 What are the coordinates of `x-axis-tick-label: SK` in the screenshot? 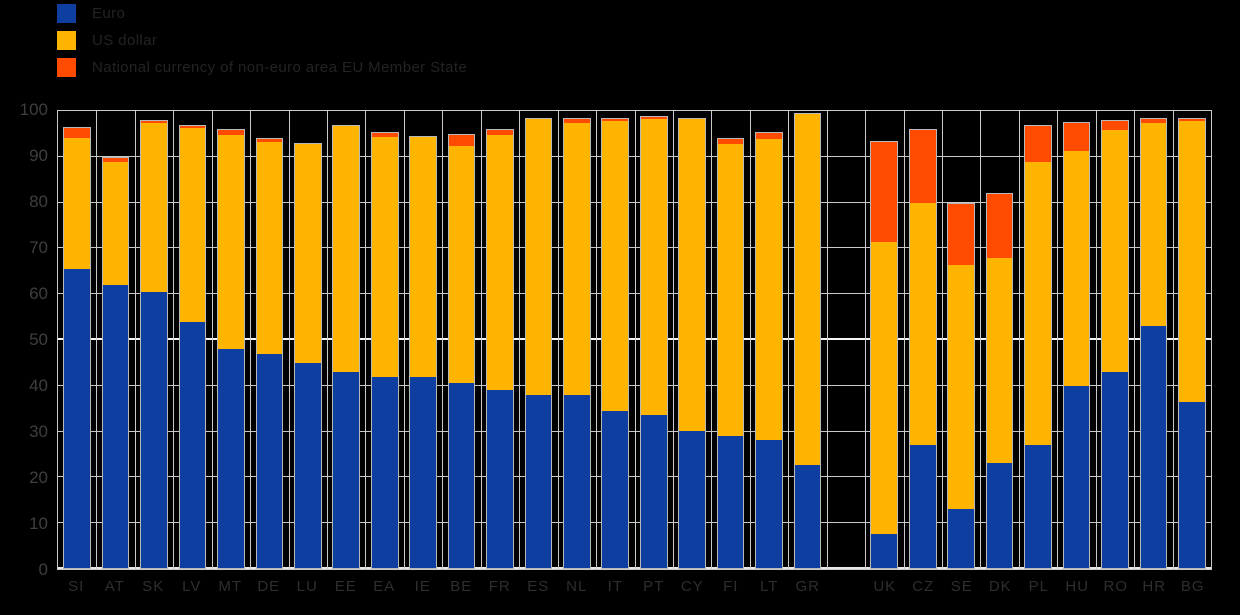 It's located at (153, 586).